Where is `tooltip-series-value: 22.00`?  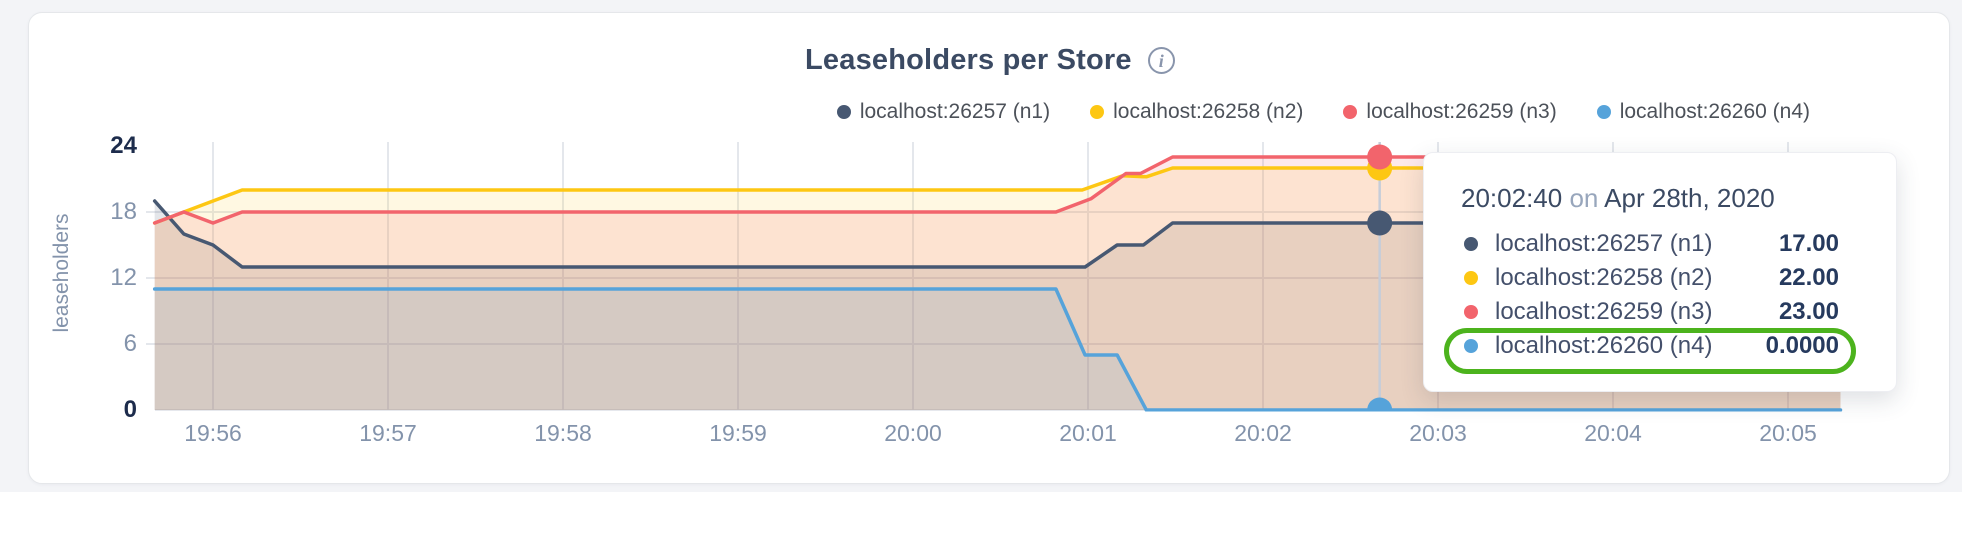 tooltip-series-value: 22.00 is located at coordinates (1808, 277).